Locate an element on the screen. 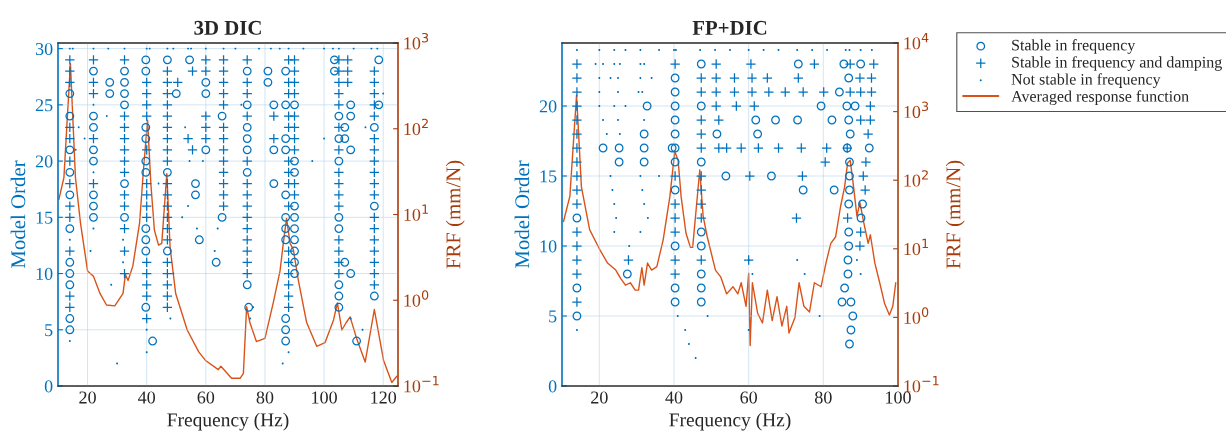 The height and width of the screenshot is (441, 1226). x-tick-label: 120 is located at coordinates (384, 397).